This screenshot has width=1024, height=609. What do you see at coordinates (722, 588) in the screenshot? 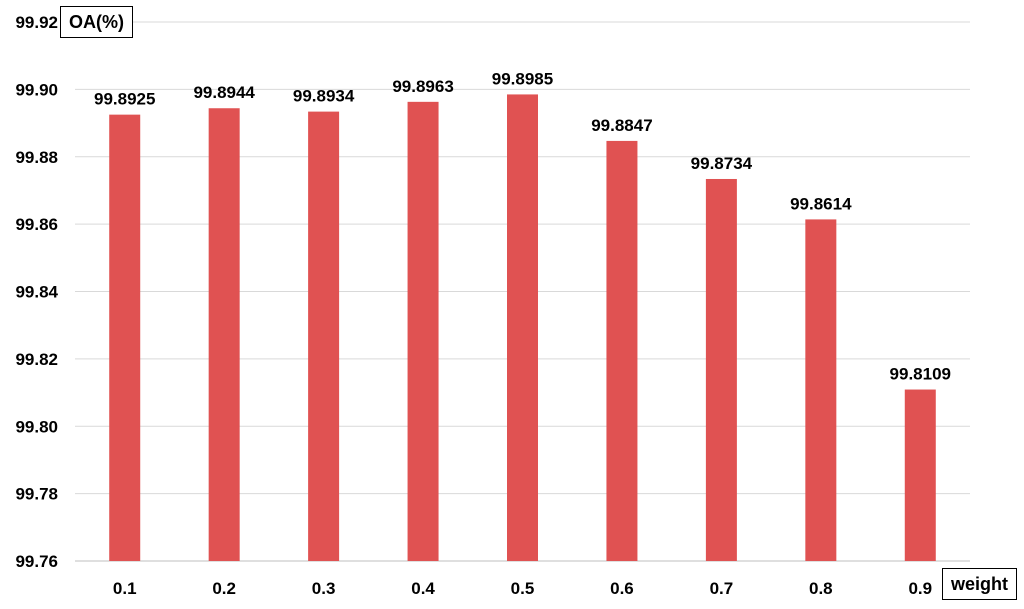
I see `x-tick-label: 0.7` at bounding box center [722, 588].